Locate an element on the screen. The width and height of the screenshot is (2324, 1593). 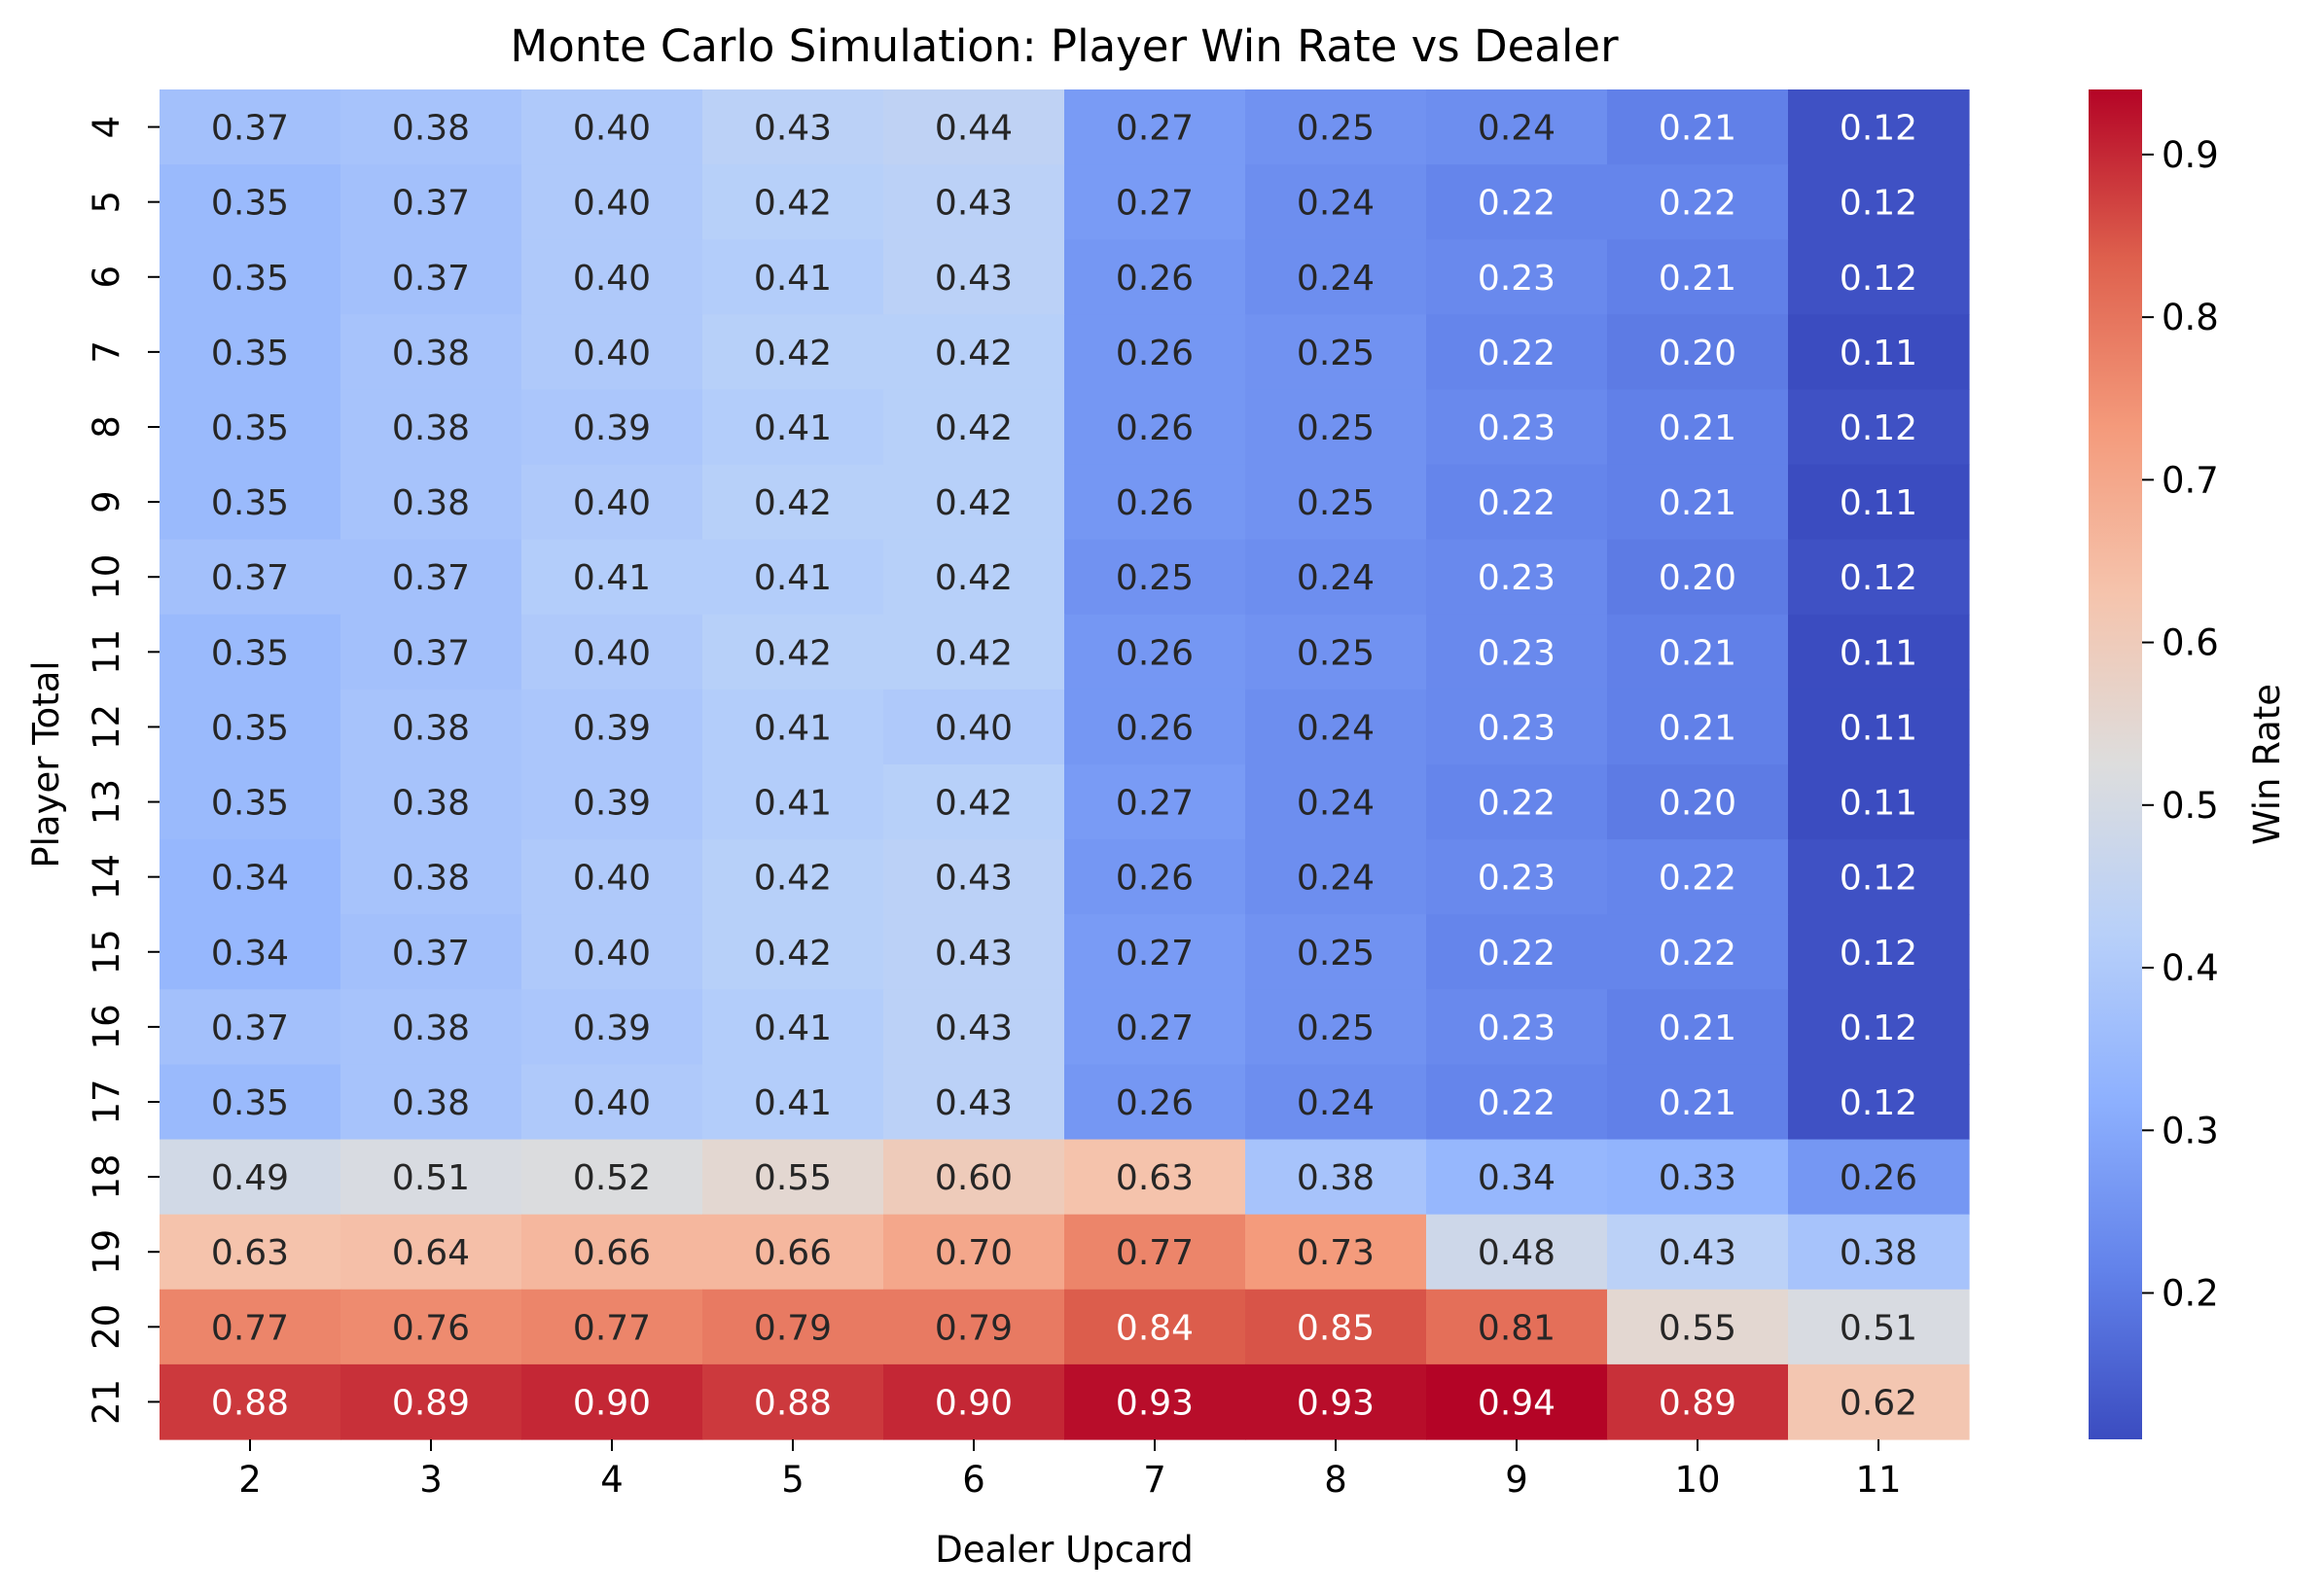
cell-value-label: 0.40 is located at coordinates (612, 653).